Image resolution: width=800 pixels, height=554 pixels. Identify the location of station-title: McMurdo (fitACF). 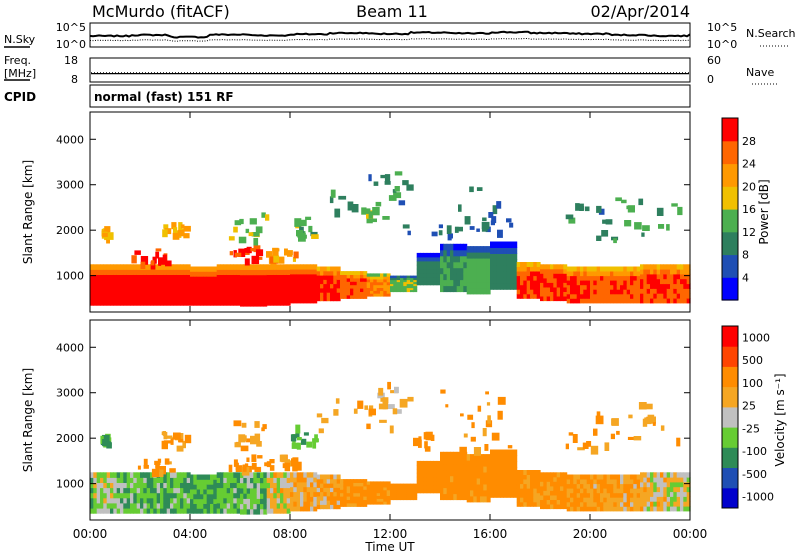
(161, 11).